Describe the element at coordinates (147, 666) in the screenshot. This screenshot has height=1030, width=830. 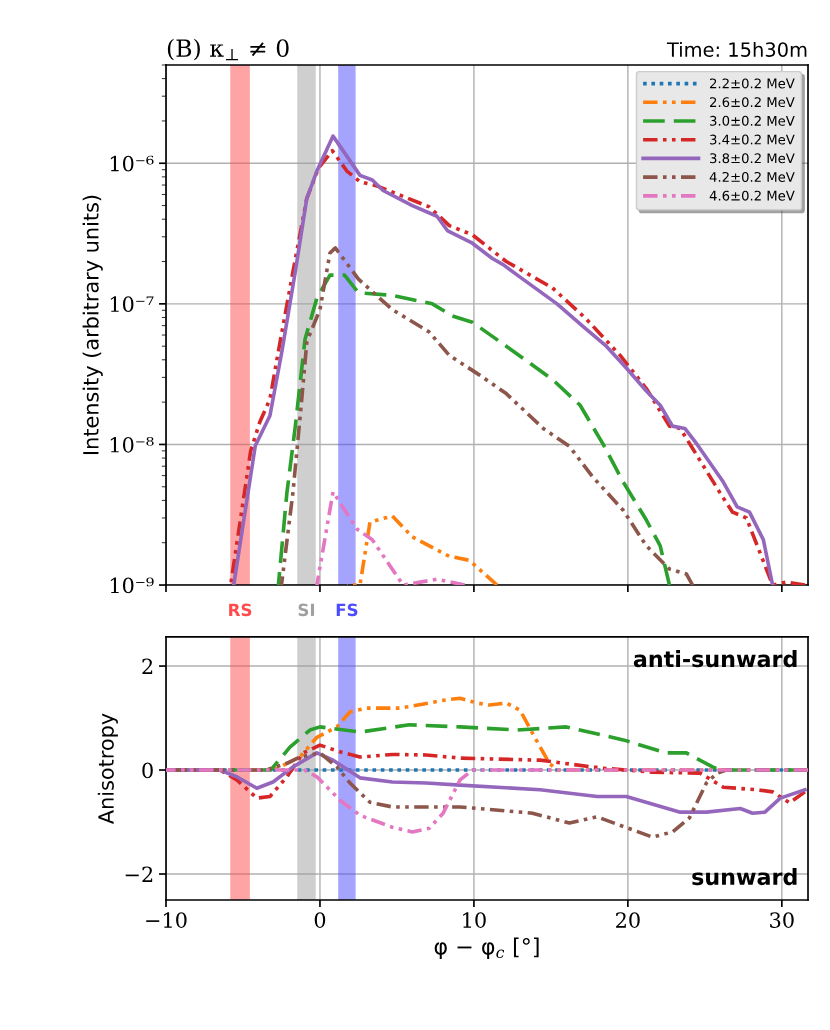
I see `y-tick-label: 2` at that location.